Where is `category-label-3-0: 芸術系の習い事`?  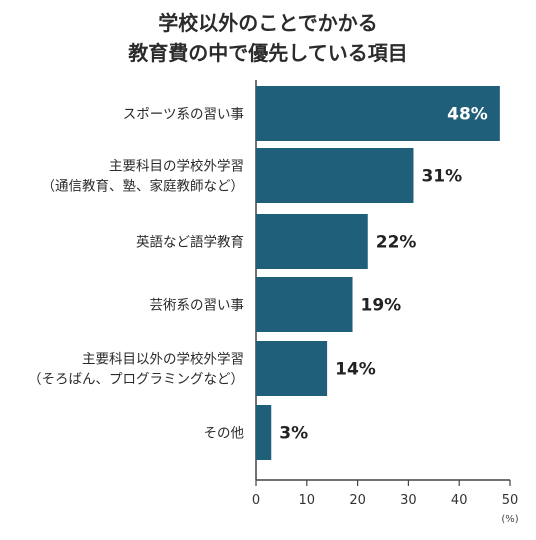
category-label-3-0: 芸術系の習い事 is located at coordinates (197, 306).